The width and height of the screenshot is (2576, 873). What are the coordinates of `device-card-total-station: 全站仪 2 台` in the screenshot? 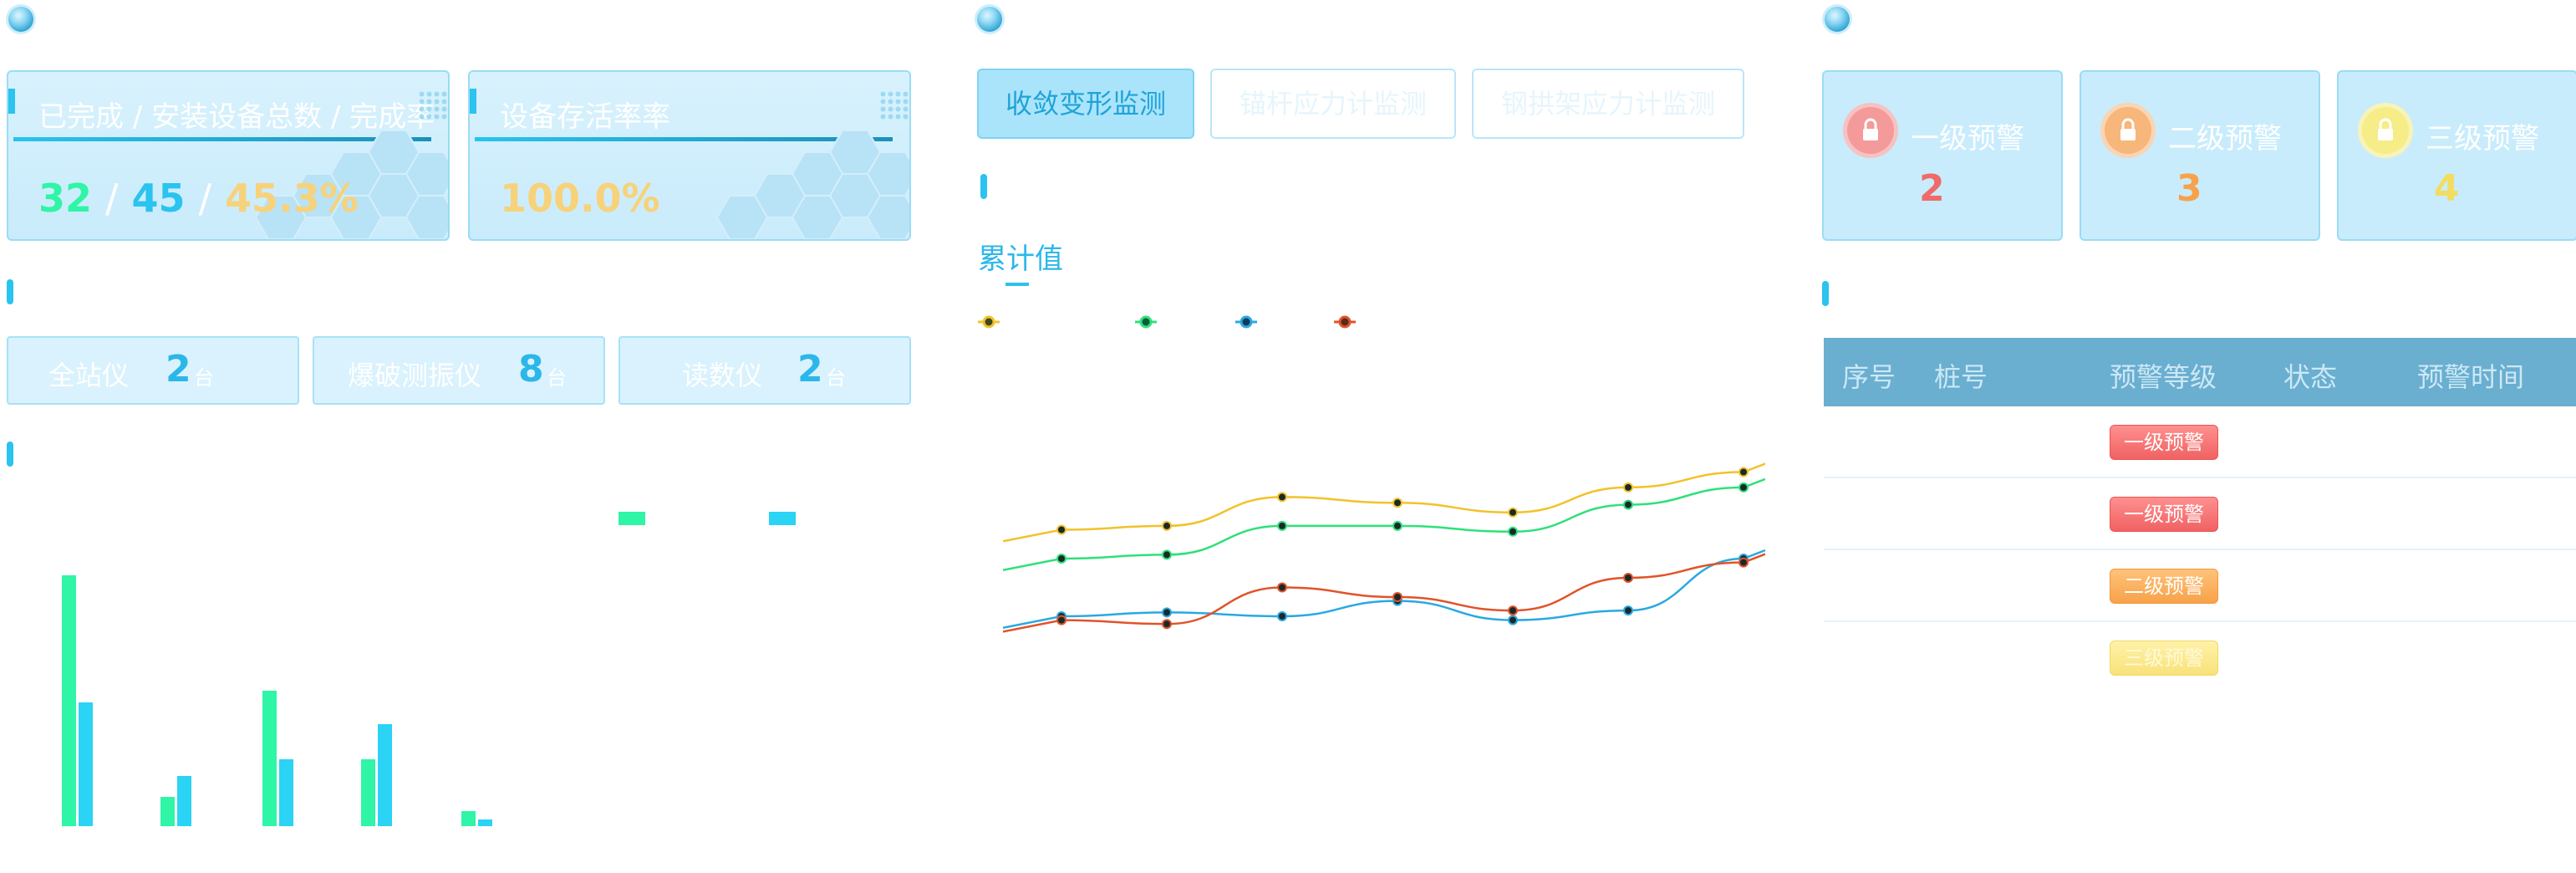 It's located at (153, 370).